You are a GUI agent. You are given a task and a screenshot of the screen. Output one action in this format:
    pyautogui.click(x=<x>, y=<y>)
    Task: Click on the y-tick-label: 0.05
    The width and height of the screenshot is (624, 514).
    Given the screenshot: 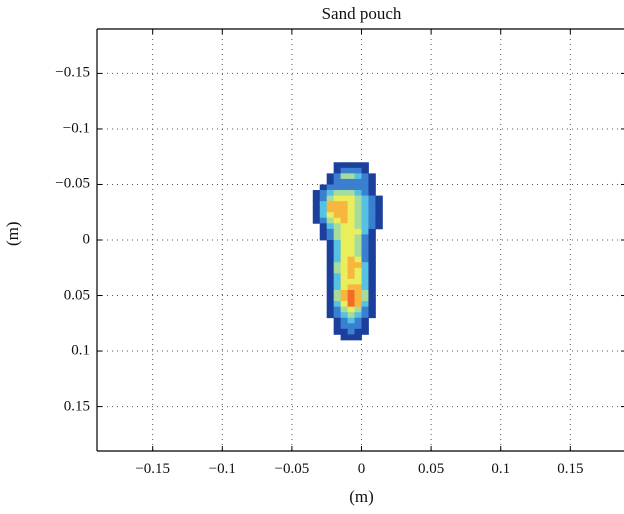 What is the action you would take?
    pyautogui.click(x=76, y=295)
    